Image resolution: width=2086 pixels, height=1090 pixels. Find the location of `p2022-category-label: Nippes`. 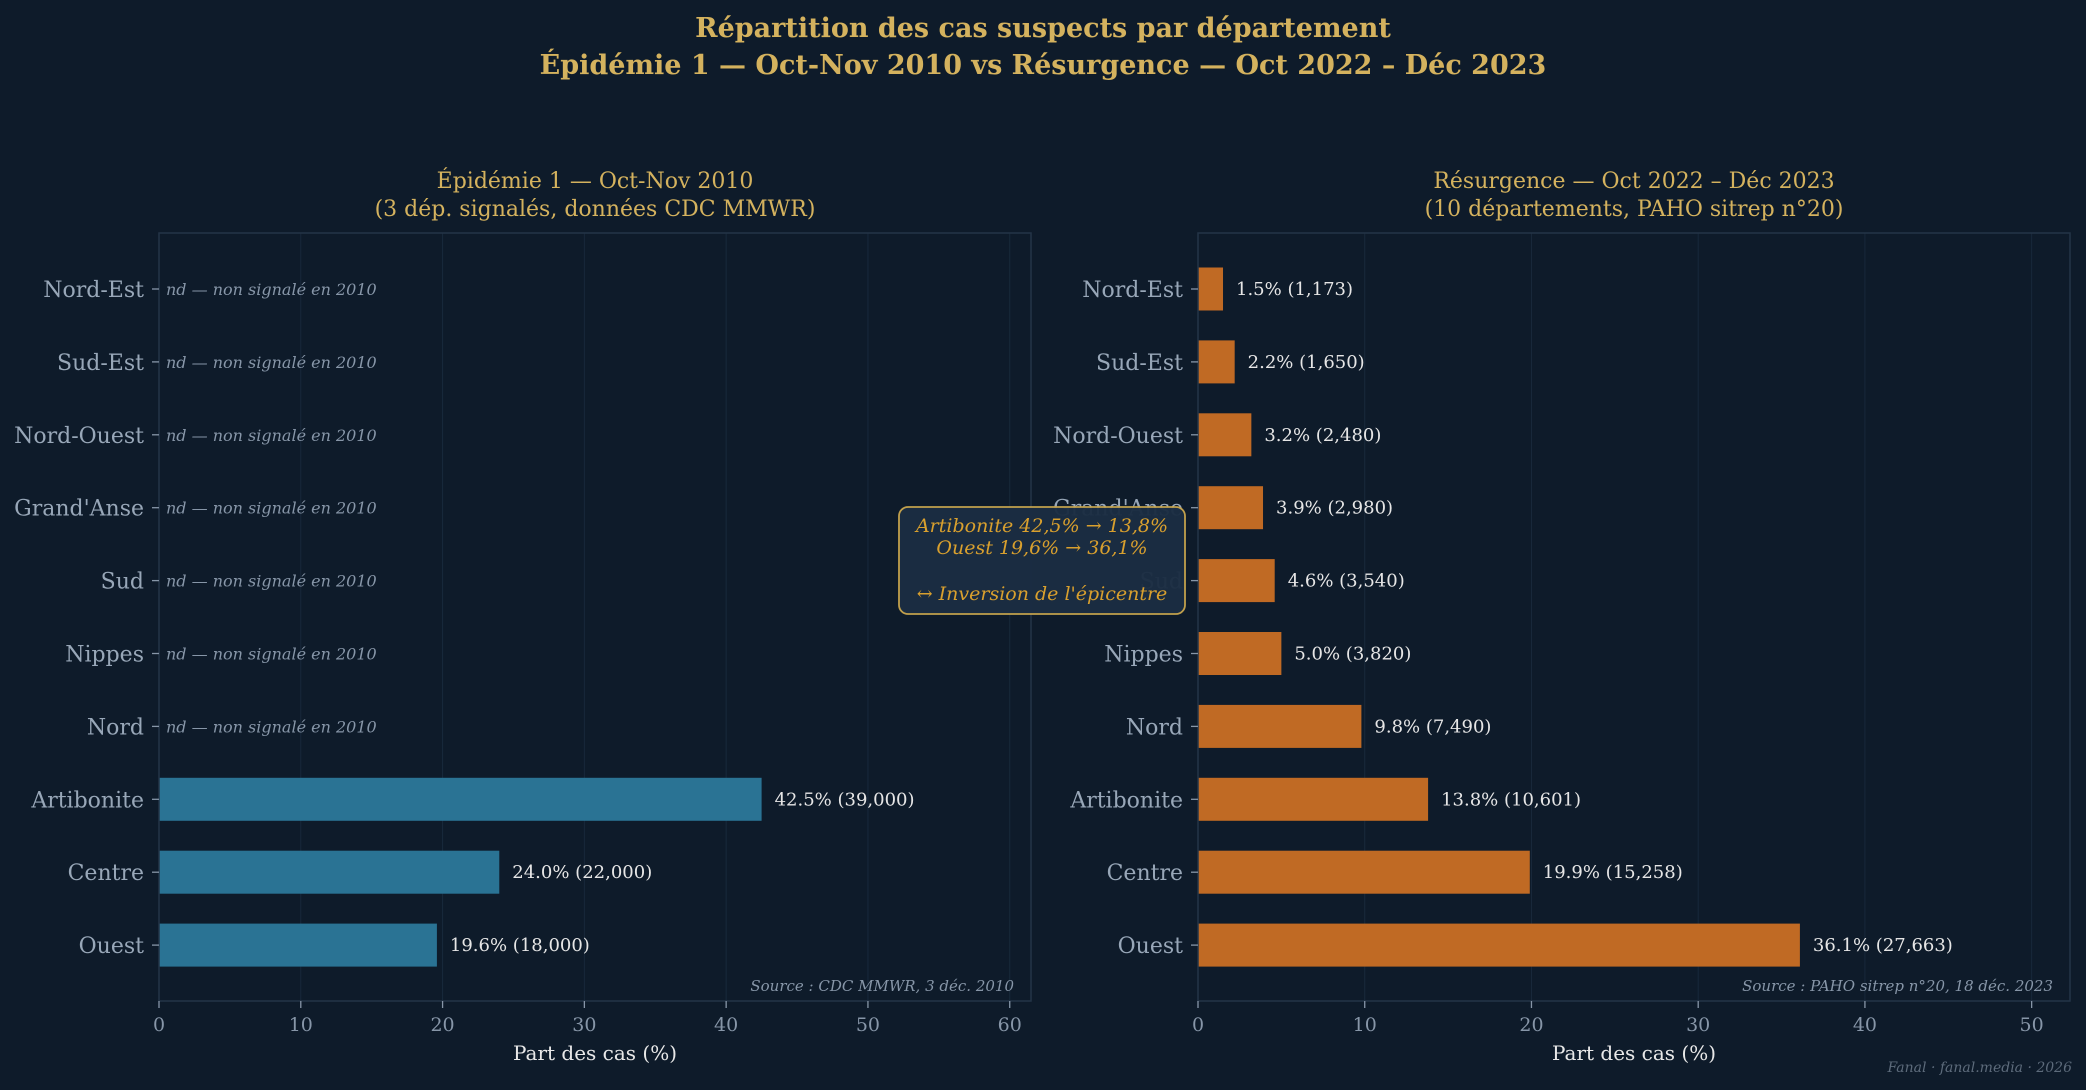

p2022-category-label: Nippes is located at coordinates (1143, 655).